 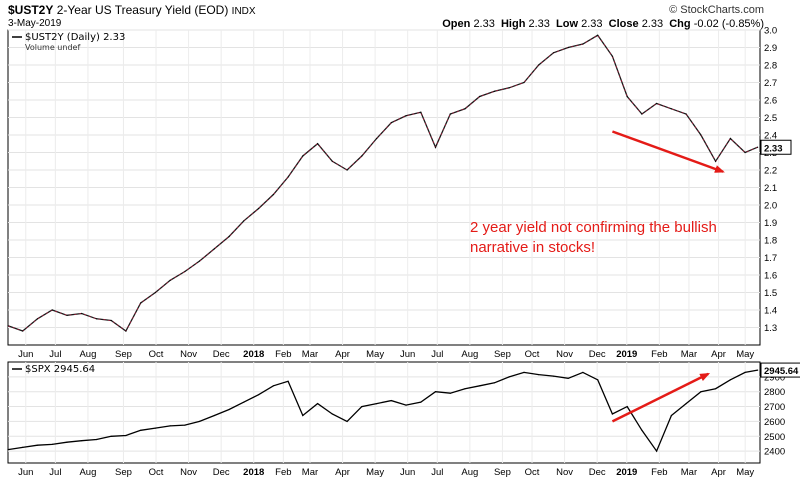 I want to click on x-tick-label: Jul, so click(x=437, y=354).